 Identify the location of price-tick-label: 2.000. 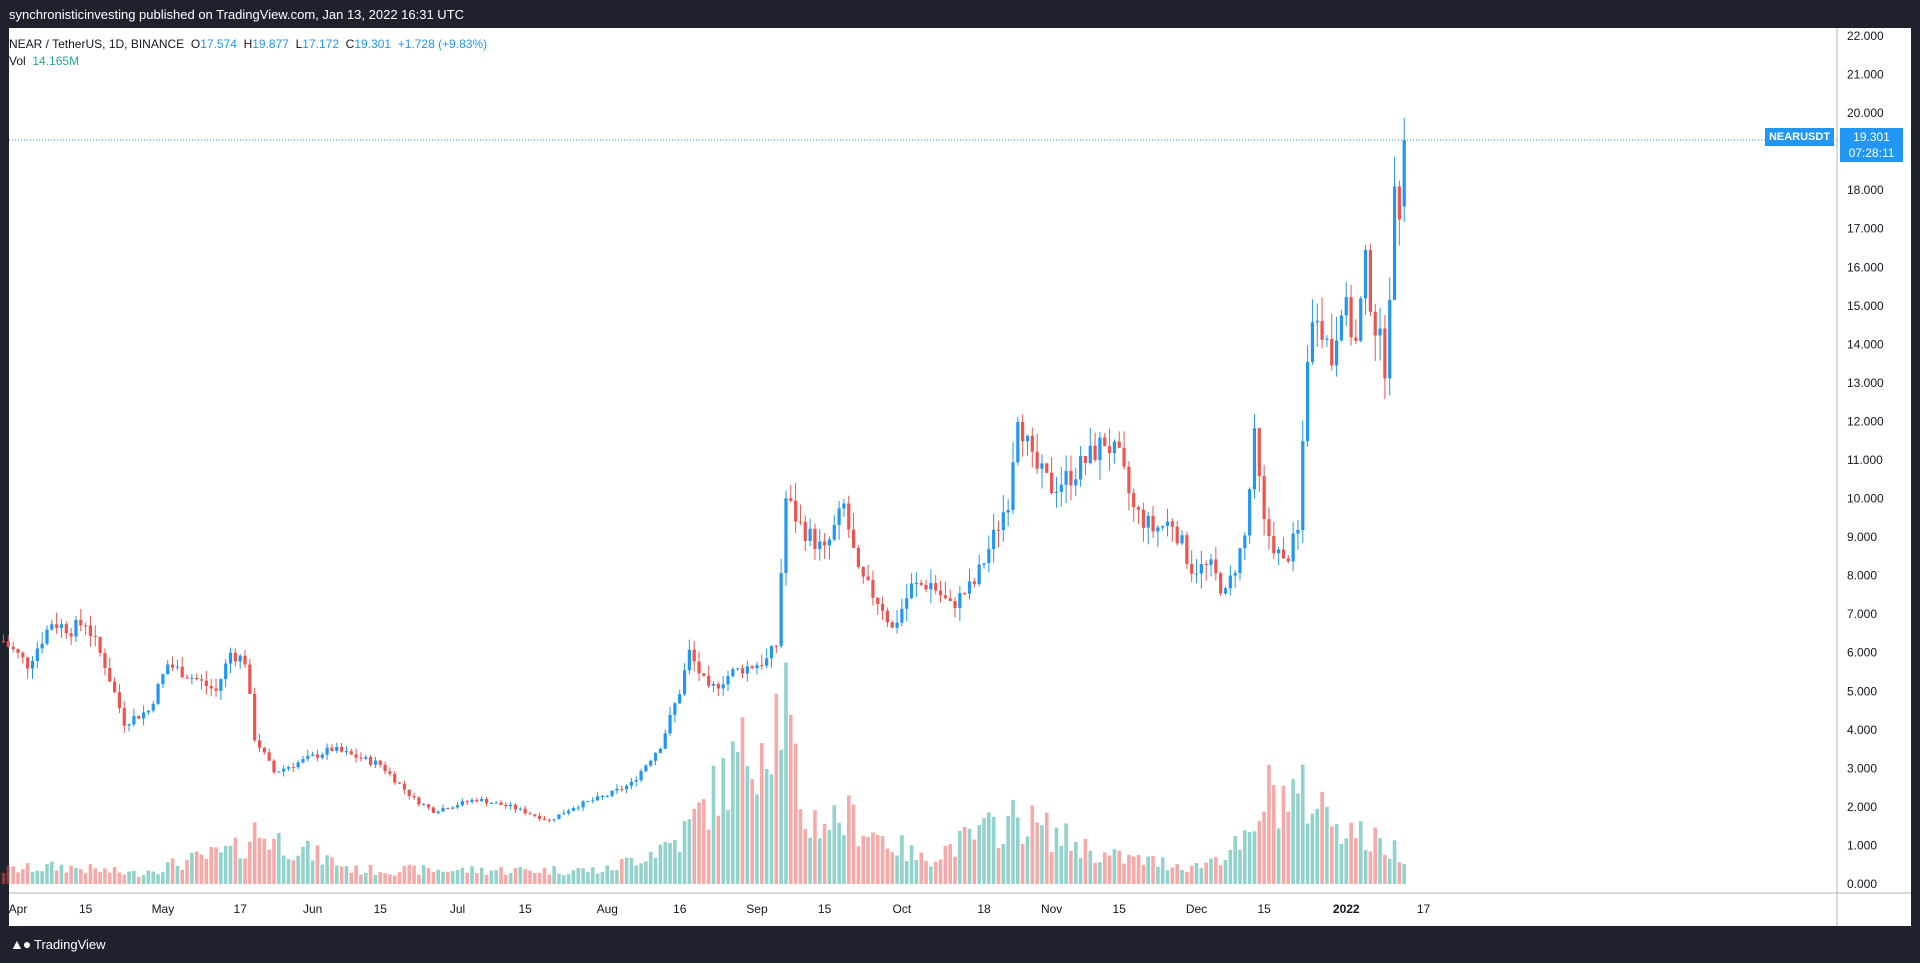
(1862, 807).